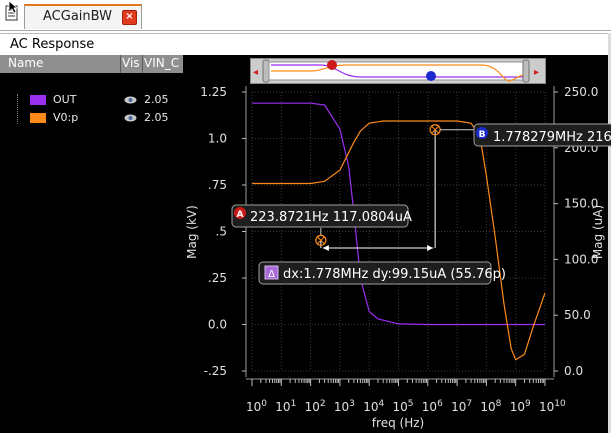 The image size is (611, 433). Describe the element at coordinates (18, 109) in the screenshot. I see `legend-tree-line` at that location.